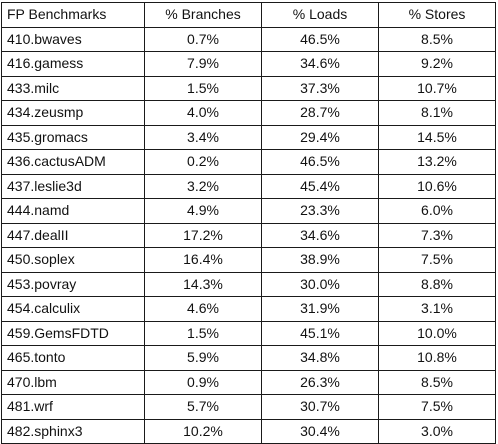  What do you see at coordinates (320, 284) in the screenshot?
I see `loads-cell: 30.0%` at bounding box center [320, 284].